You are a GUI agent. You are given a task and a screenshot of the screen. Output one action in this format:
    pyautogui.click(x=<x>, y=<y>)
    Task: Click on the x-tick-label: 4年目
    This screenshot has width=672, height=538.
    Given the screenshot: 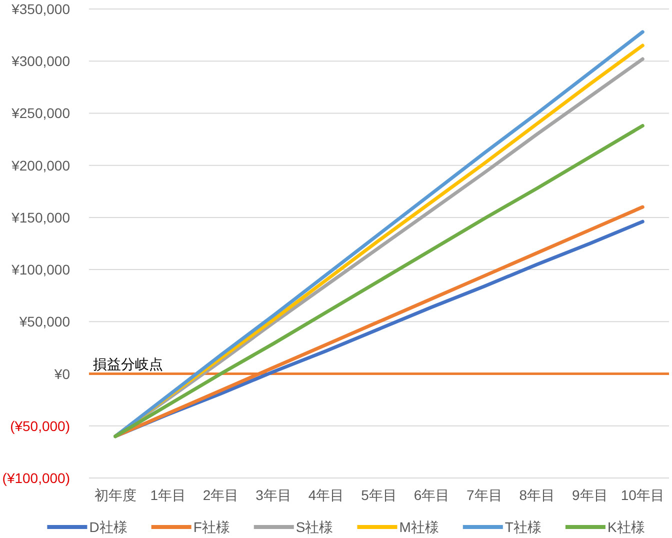 What is the action you would take?
    pyautogui.click(x=326, y=495)
    